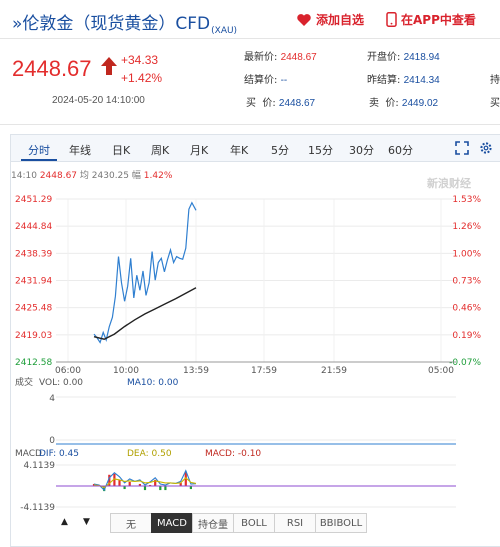 The height and width of the screenshot is (547, 500). I want to click on info-pct-label: 幅, so click(136, 176).